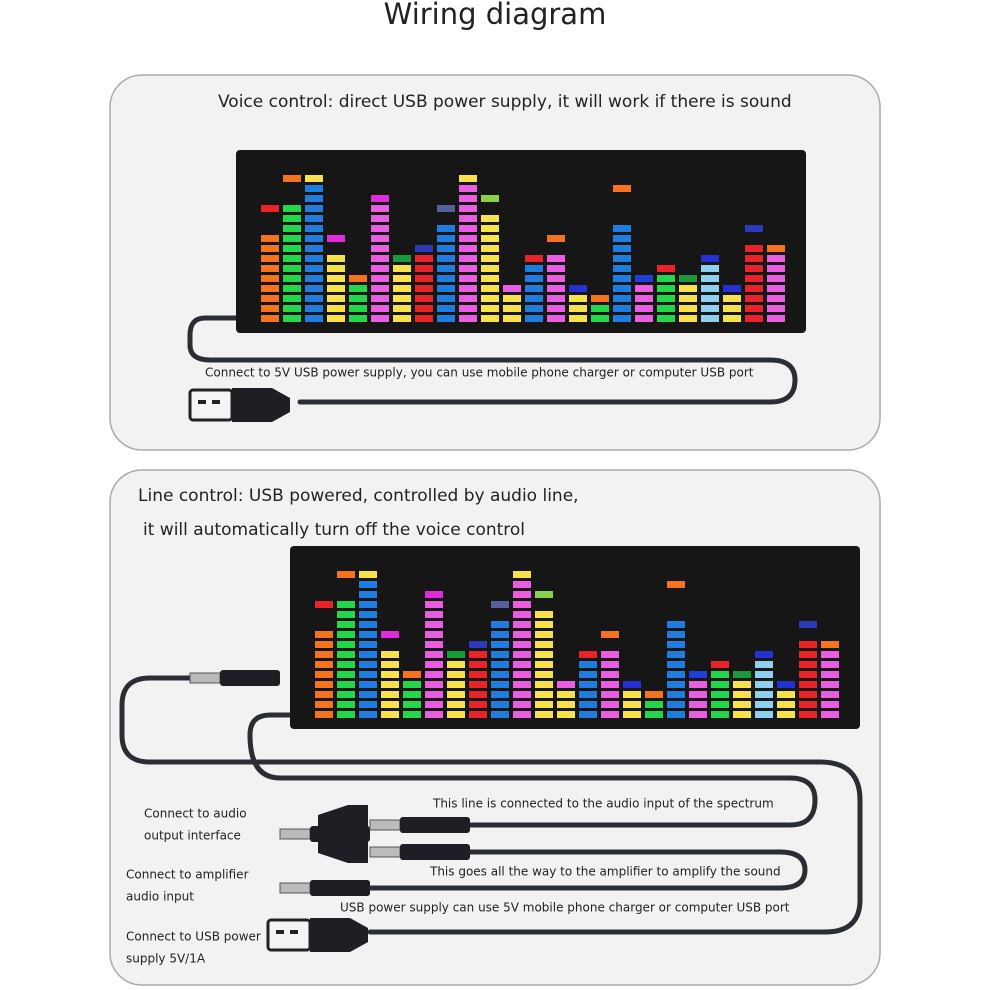  Describe the element at coordinates (193, 937) in the screenshot. I see `label: Connect to USB power` at that location.